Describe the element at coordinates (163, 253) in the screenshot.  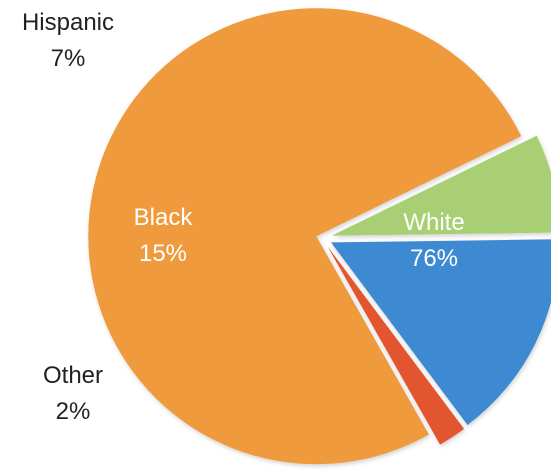
I see `slice-percent-black: 15%` at that location.